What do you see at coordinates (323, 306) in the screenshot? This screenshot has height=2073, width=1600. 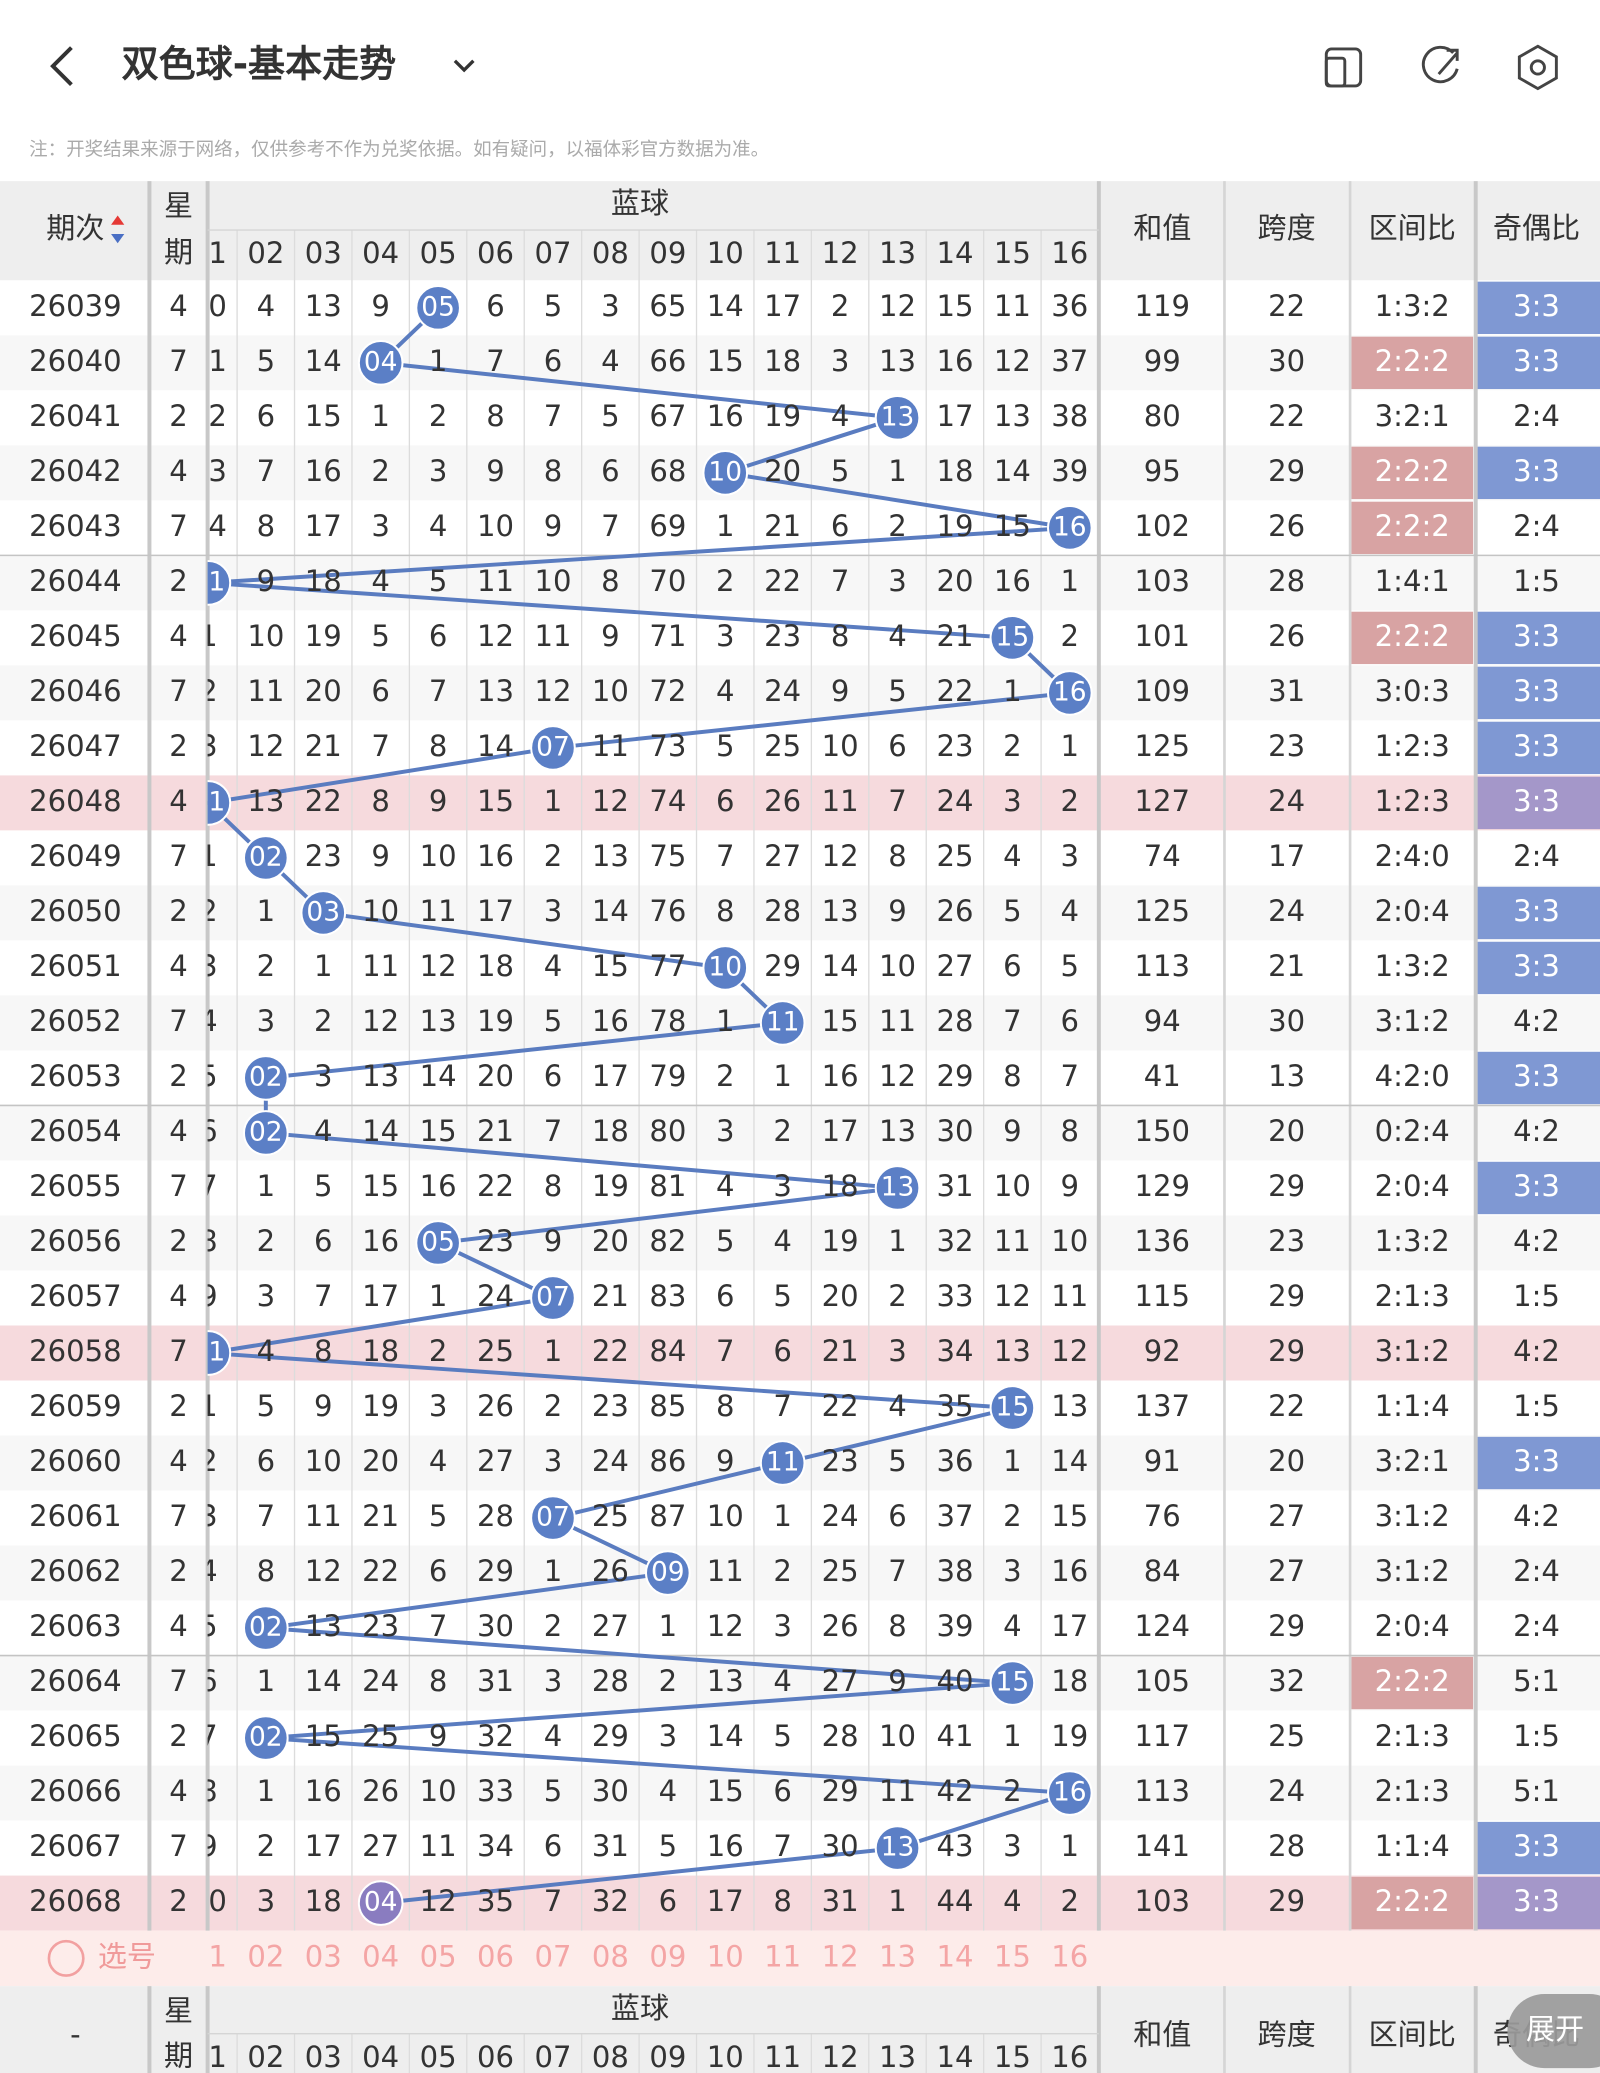 I see `miss-count: 13` at bounding box center [323, 306].